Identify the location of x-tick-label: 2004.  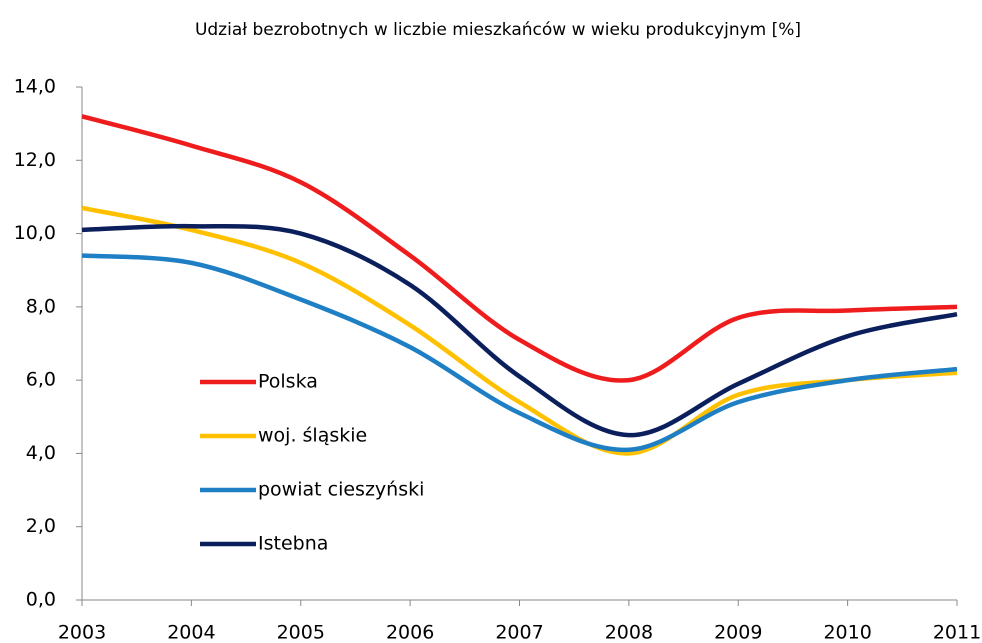
(191, 632).